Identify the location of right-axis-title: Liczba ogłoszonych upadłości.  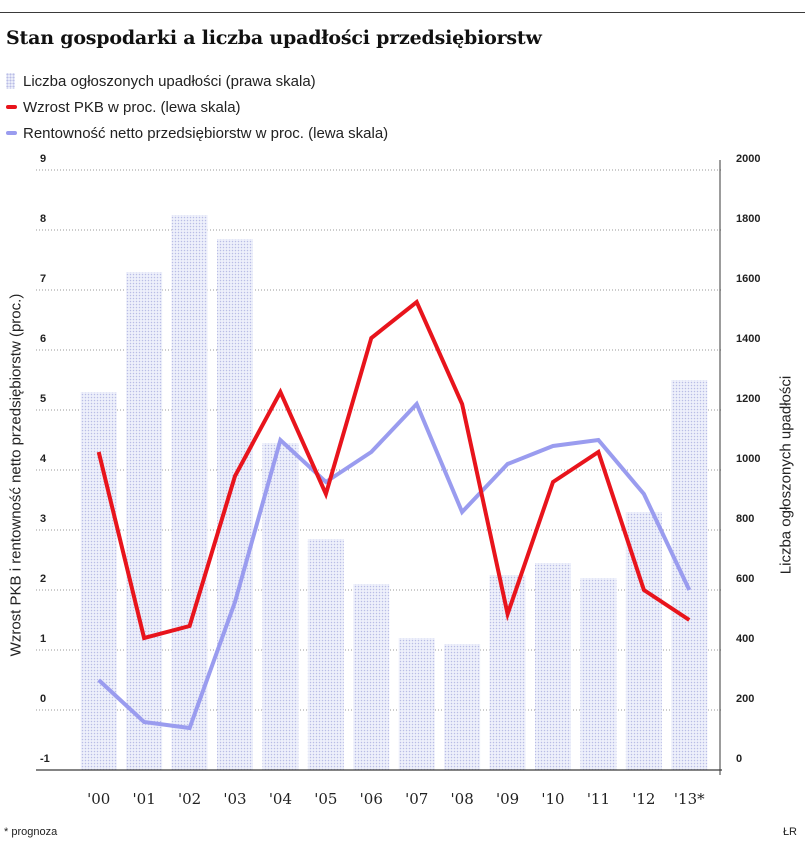
(786, 475).